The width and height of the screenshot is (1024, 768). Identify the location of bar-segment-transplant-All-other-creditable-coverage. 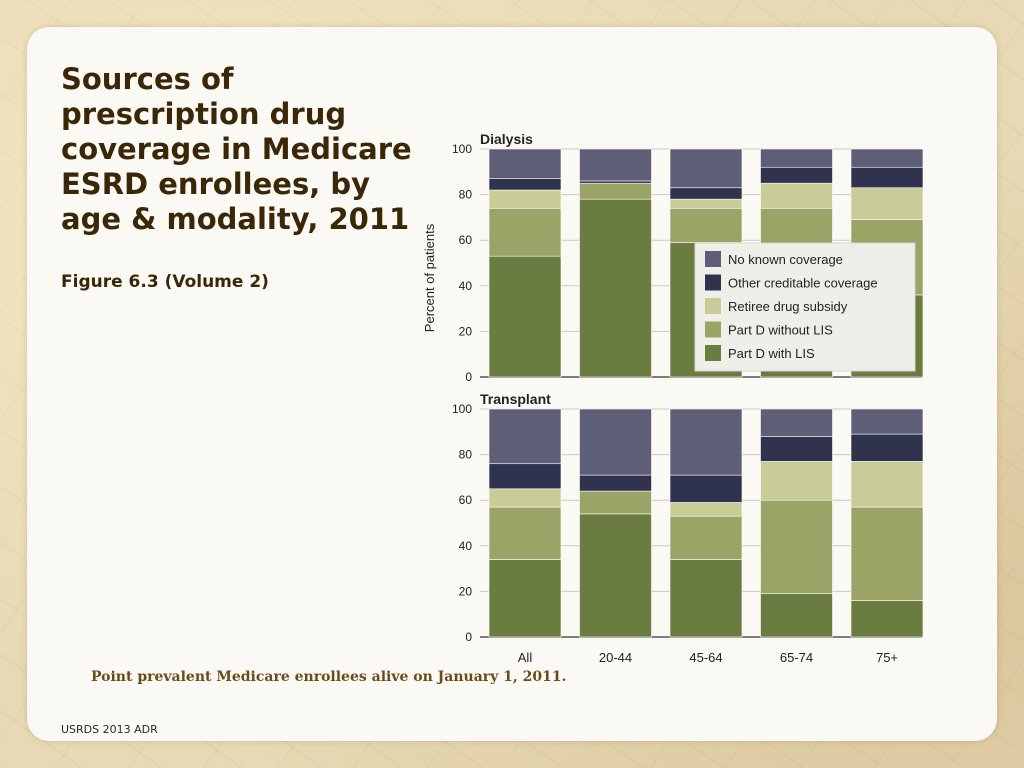
(525, 476).